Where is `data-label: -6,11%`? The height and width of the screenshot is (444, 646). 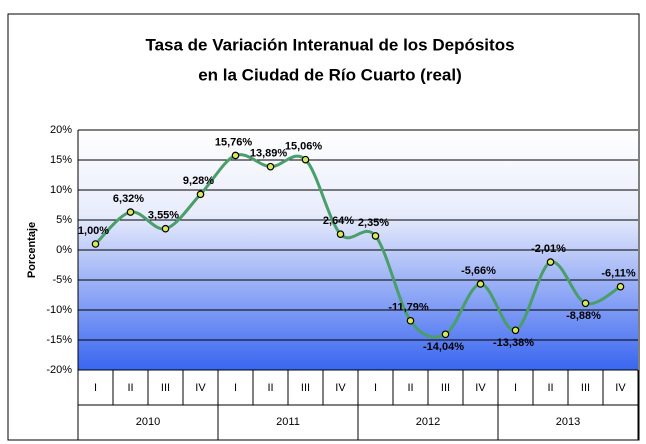
data-label: -6,11% is located at coordinates (618, 274).